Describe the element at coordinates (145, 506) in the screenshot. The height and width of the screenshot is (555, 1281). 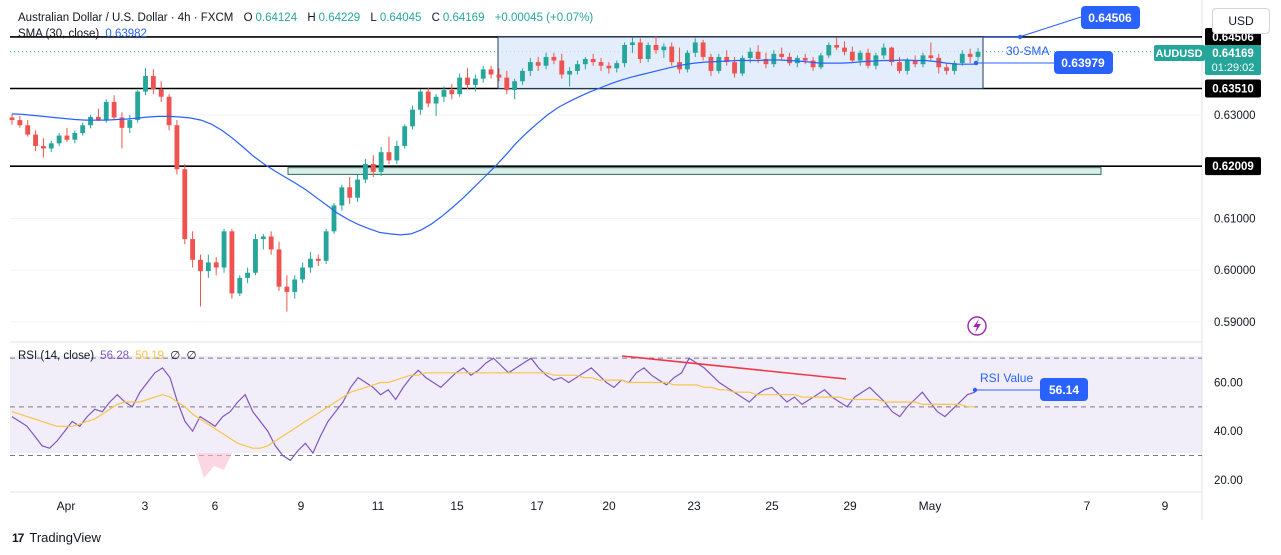
I see `time-tick-label: 3` at that location.